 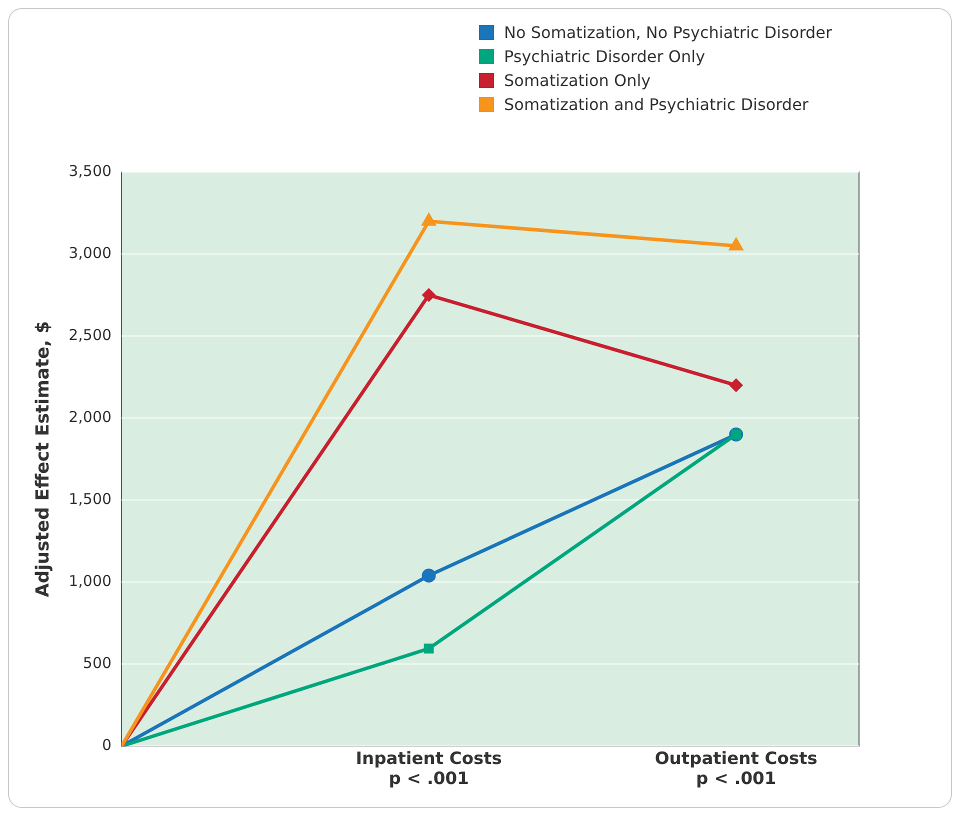 I want to click on y-axis-title: Adjusted Effect Estimate, $, so click(x=43, y=459).